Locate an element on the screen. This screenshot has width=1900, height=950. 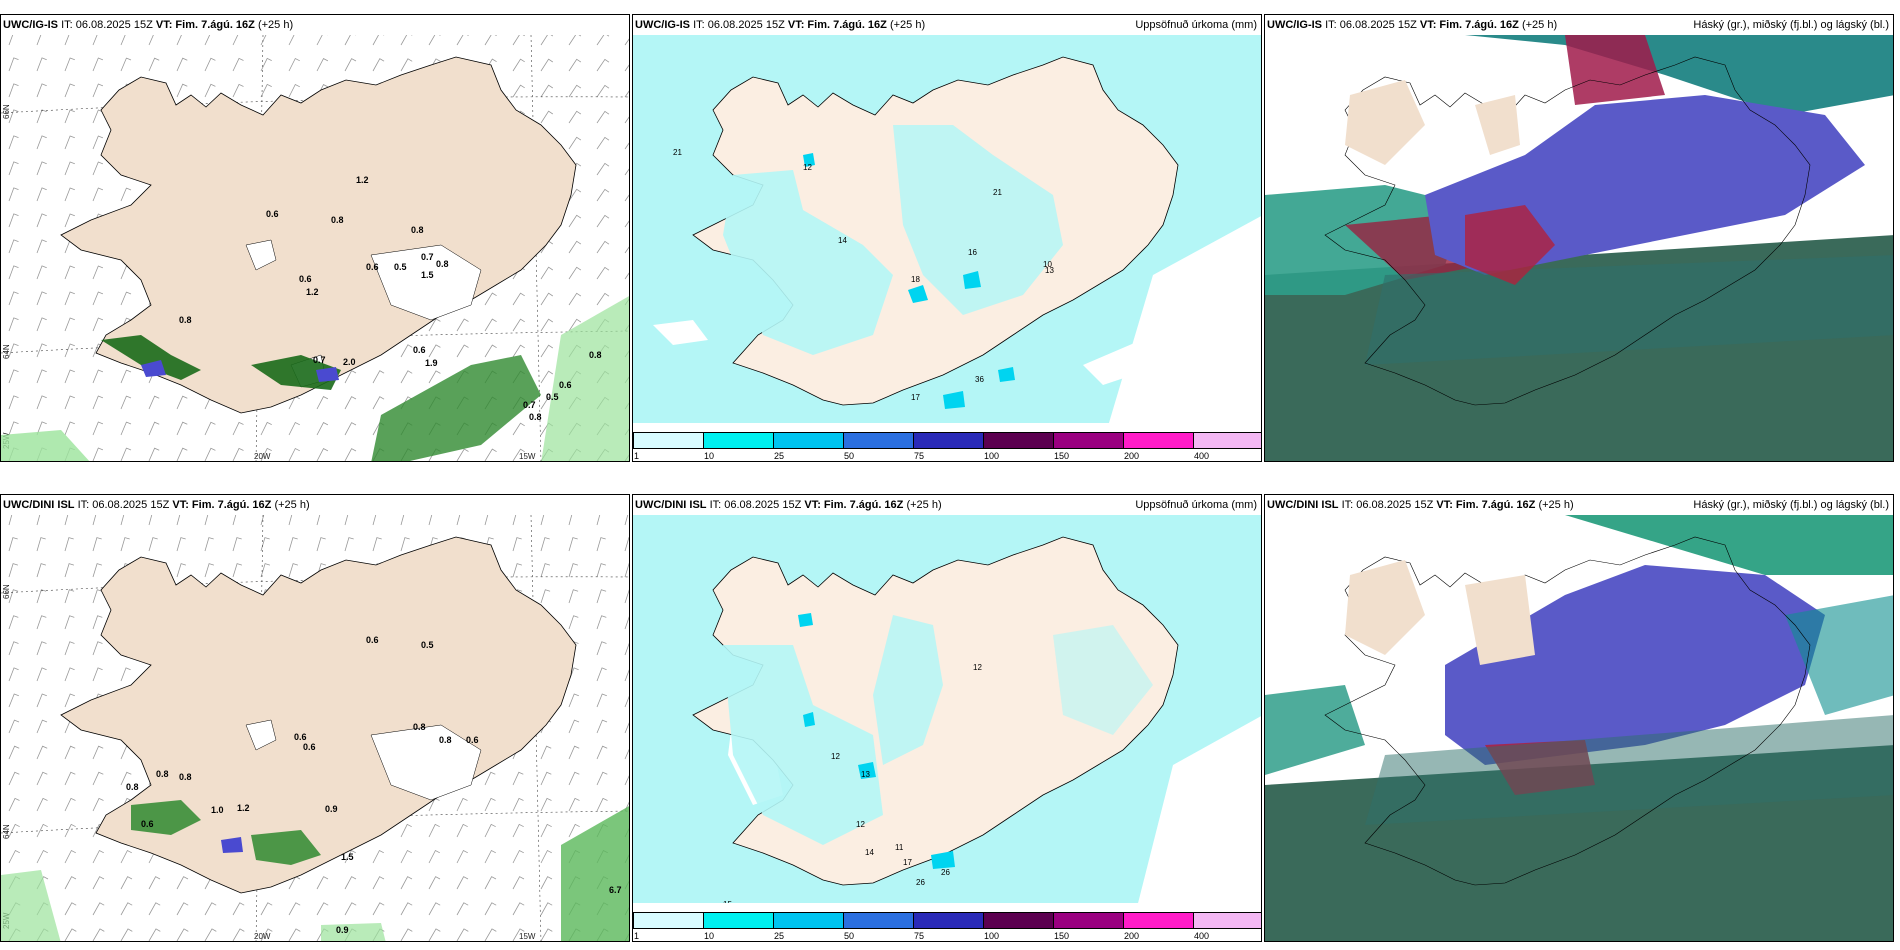
cloud-map-svg is located at coordinates (1579, 248).